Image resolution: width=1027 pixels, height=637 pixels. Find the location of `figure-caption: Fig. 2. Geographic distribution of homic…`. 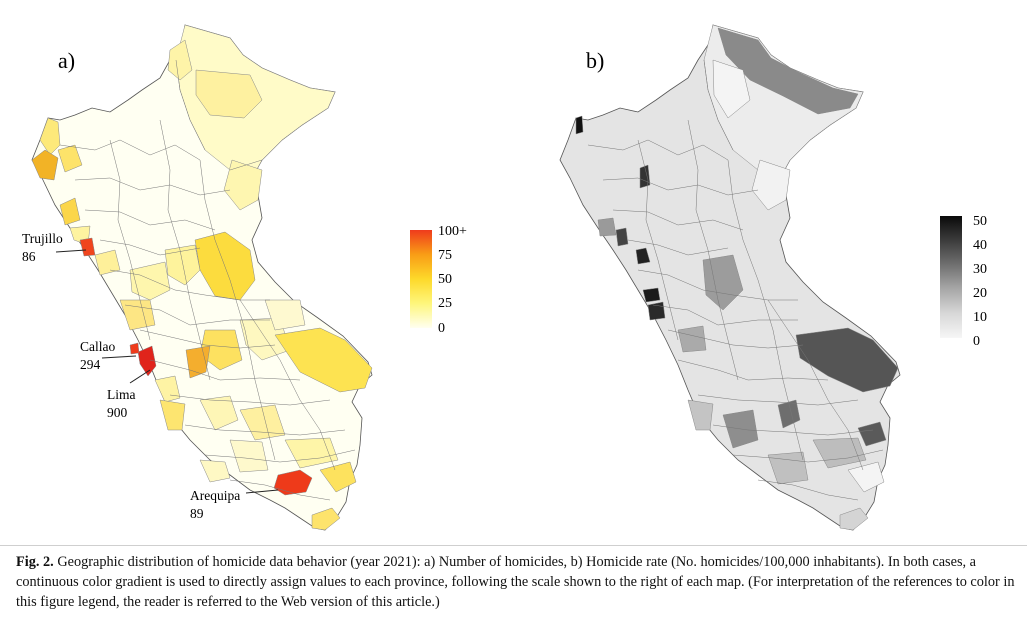

figure-caption: Fig. 2. Geographic distribution of homic… is located at coordinates (516, 582).